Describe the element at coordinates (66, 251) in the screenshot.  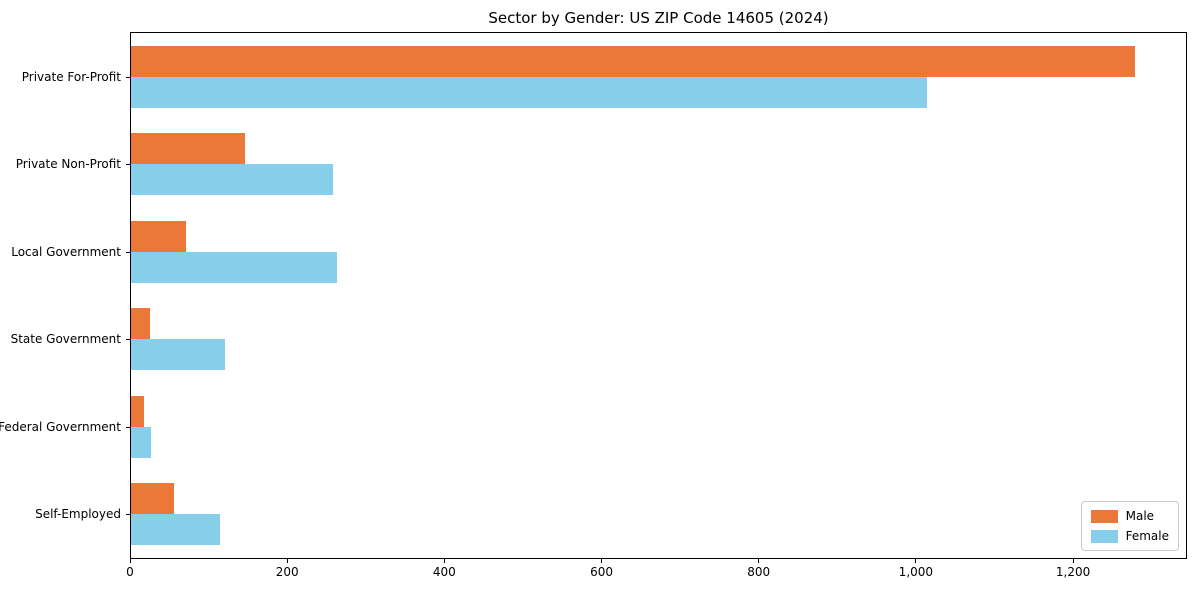
I see `category-label: Local Government` at that location.